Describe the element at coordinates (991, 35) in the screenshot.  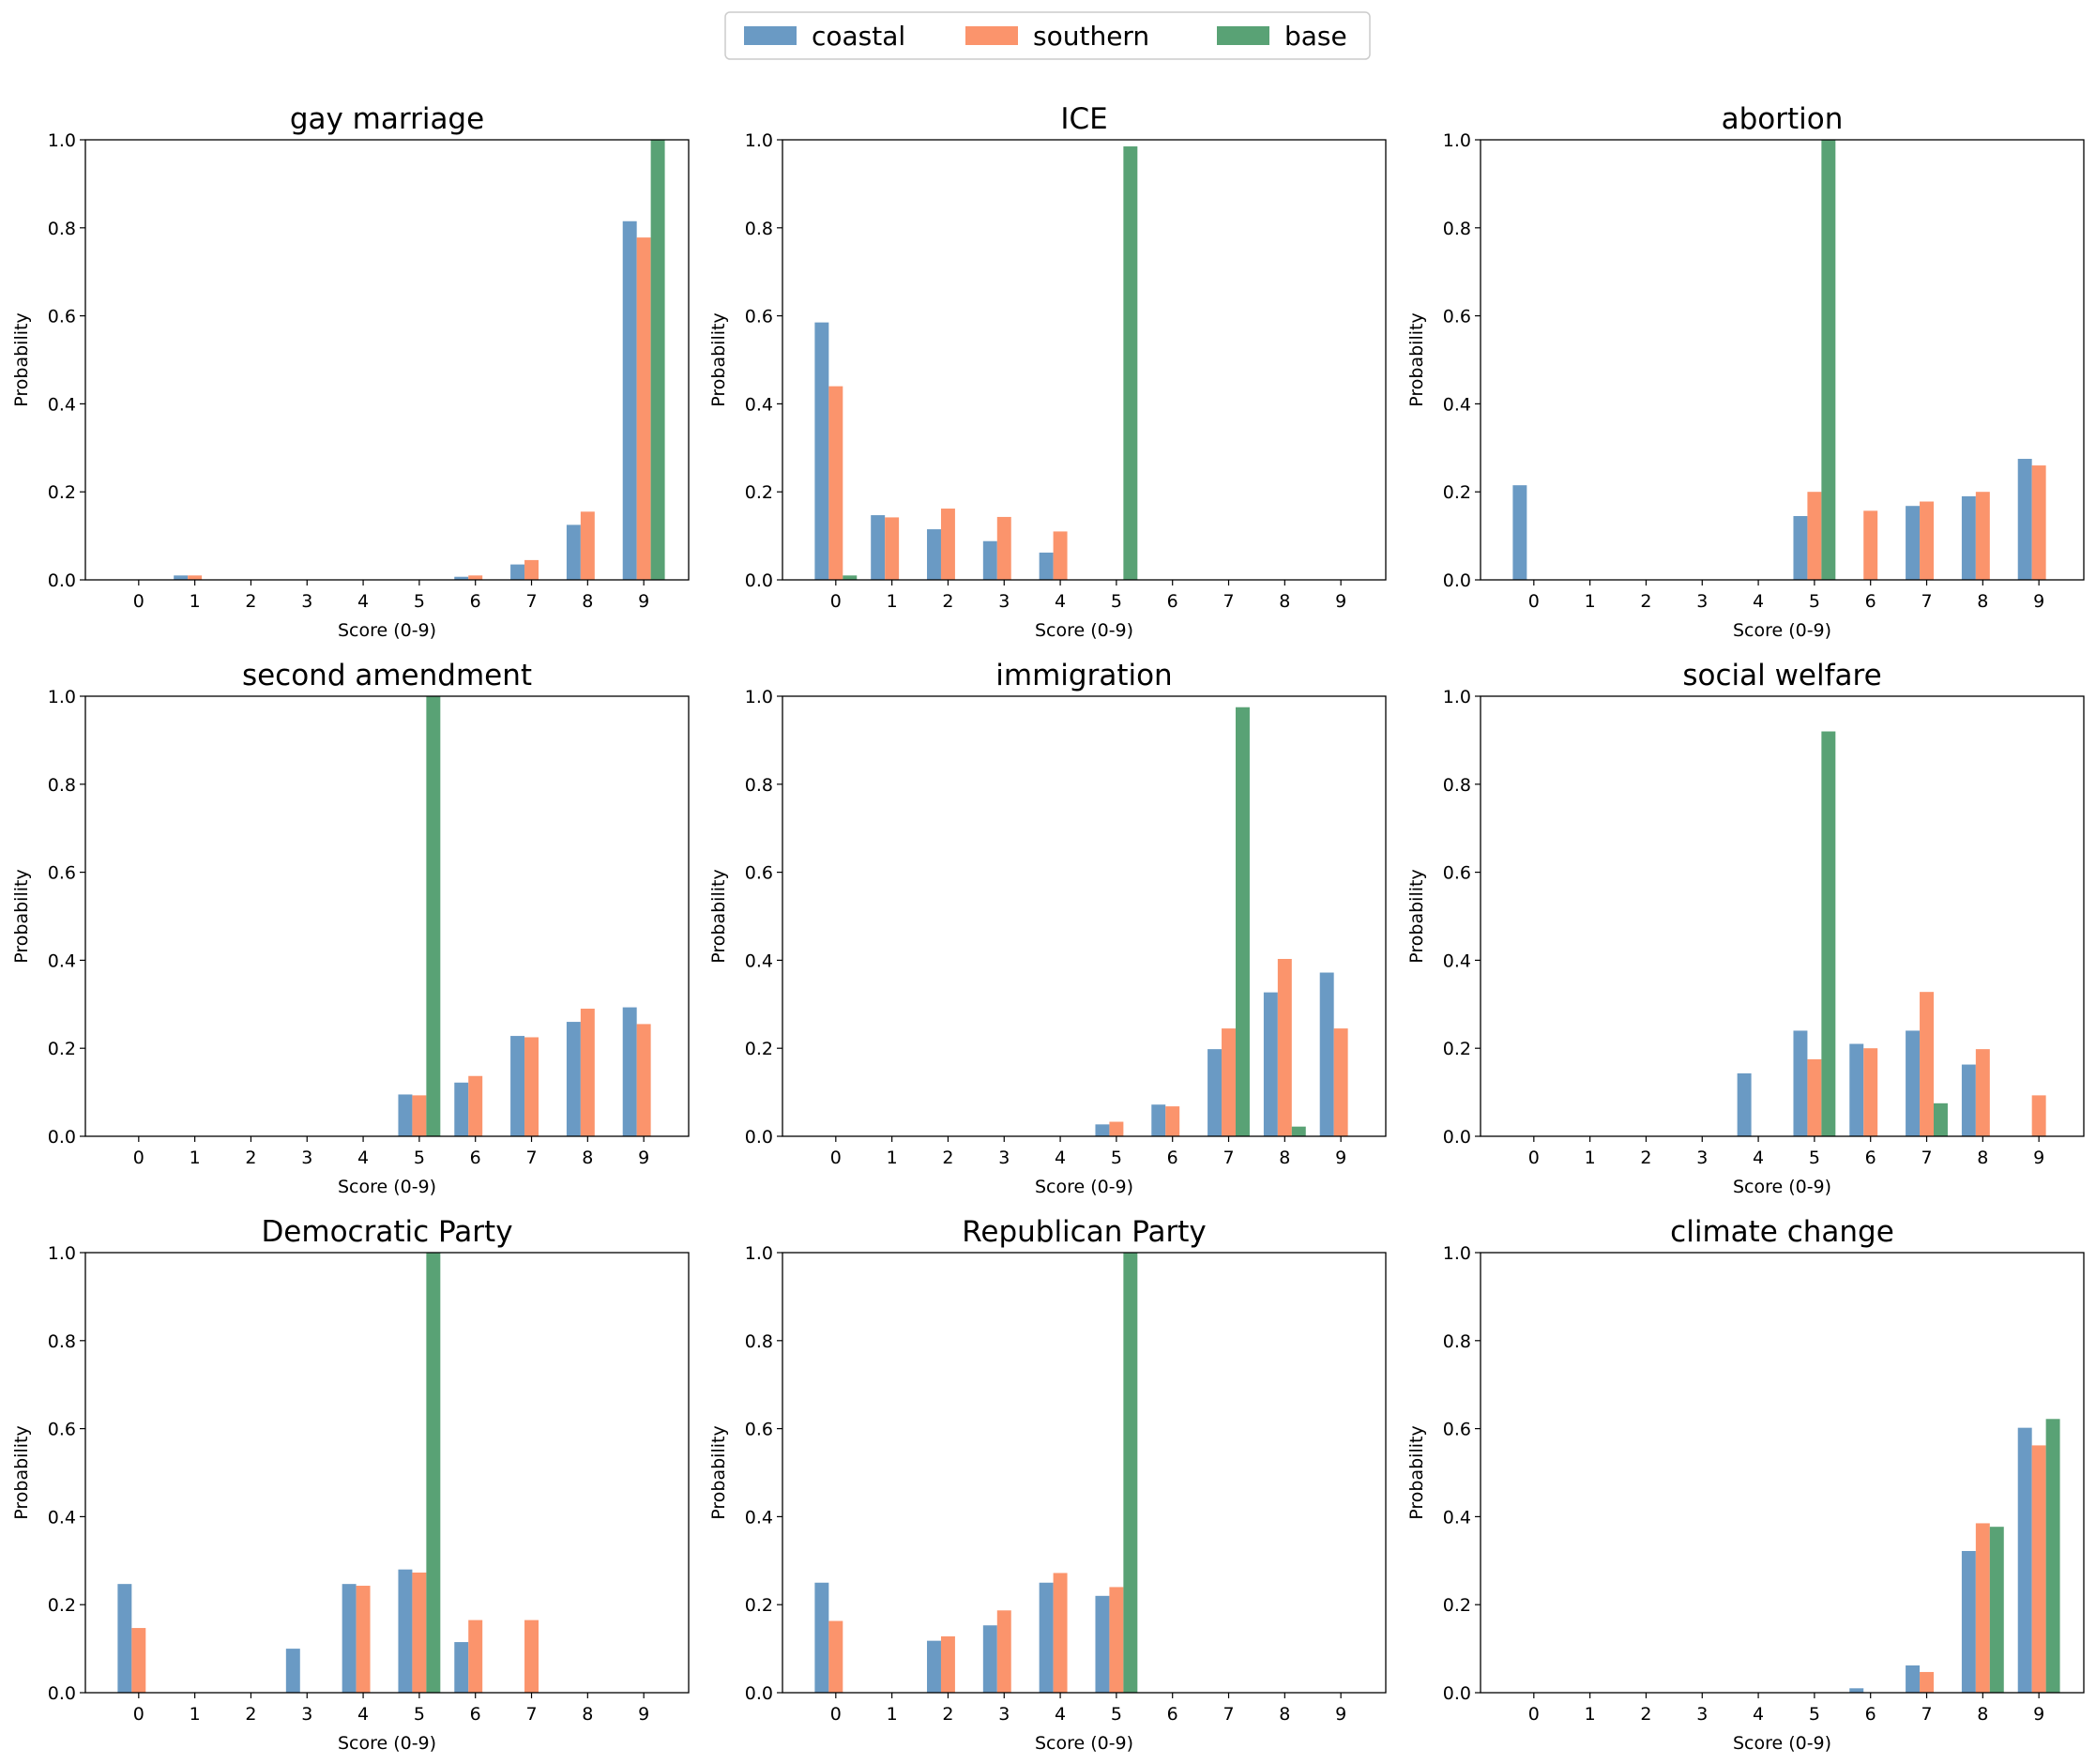
I see `legend-swatch-southern` at that location.